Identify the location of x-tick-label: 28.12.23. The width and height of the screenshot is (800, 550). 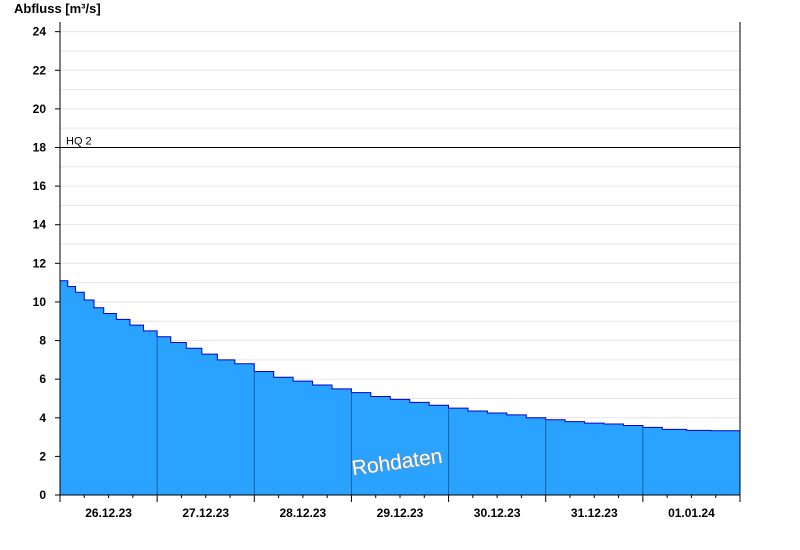
(302, 513).